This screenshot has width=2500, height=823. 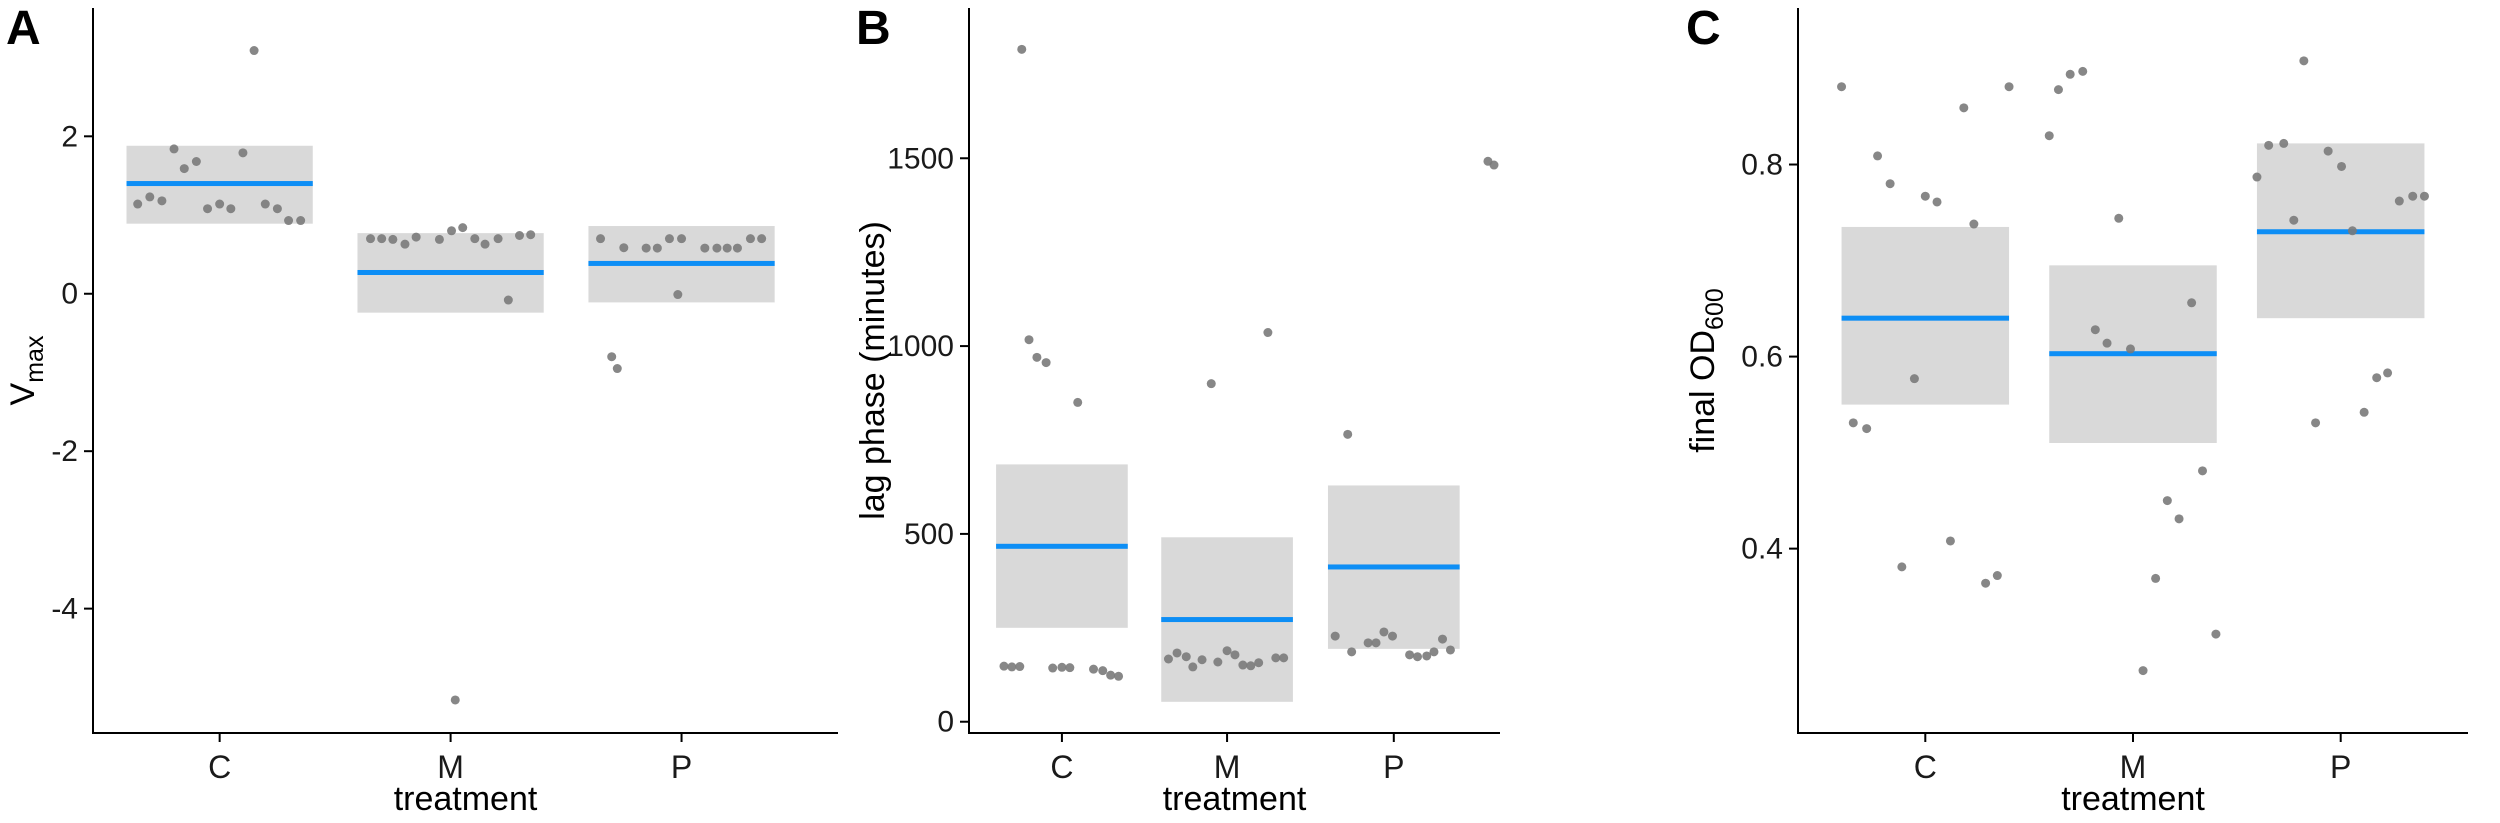 I want to click on y-tick-label: -4, so click(x=64, y=609).